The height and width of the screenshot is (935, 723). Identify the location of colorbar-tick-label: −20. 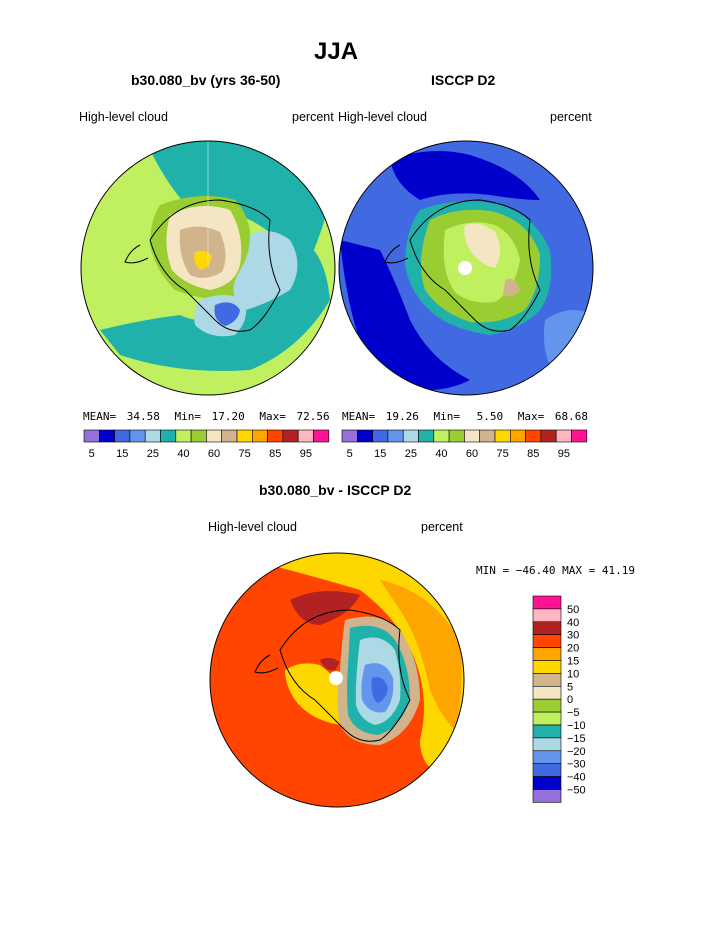
(576, 752).